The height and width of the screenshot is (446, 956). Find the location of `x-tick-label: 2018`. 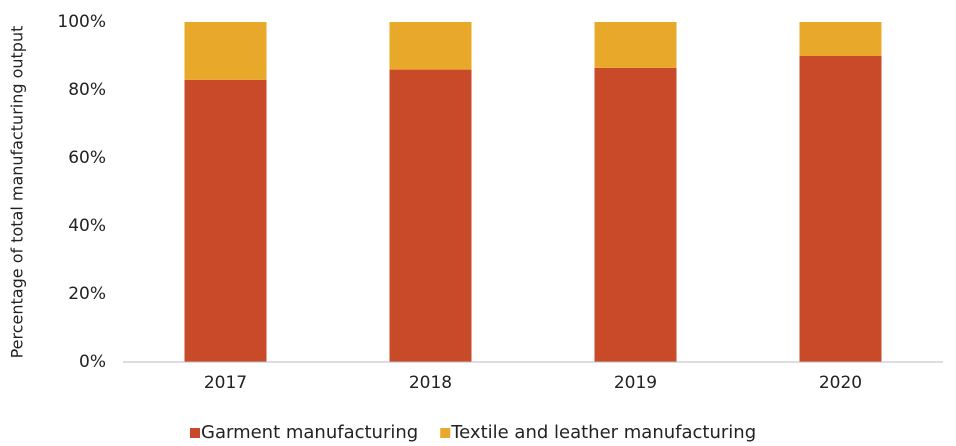

x-tick-label: 2018 is located at coordinates (430, 383).